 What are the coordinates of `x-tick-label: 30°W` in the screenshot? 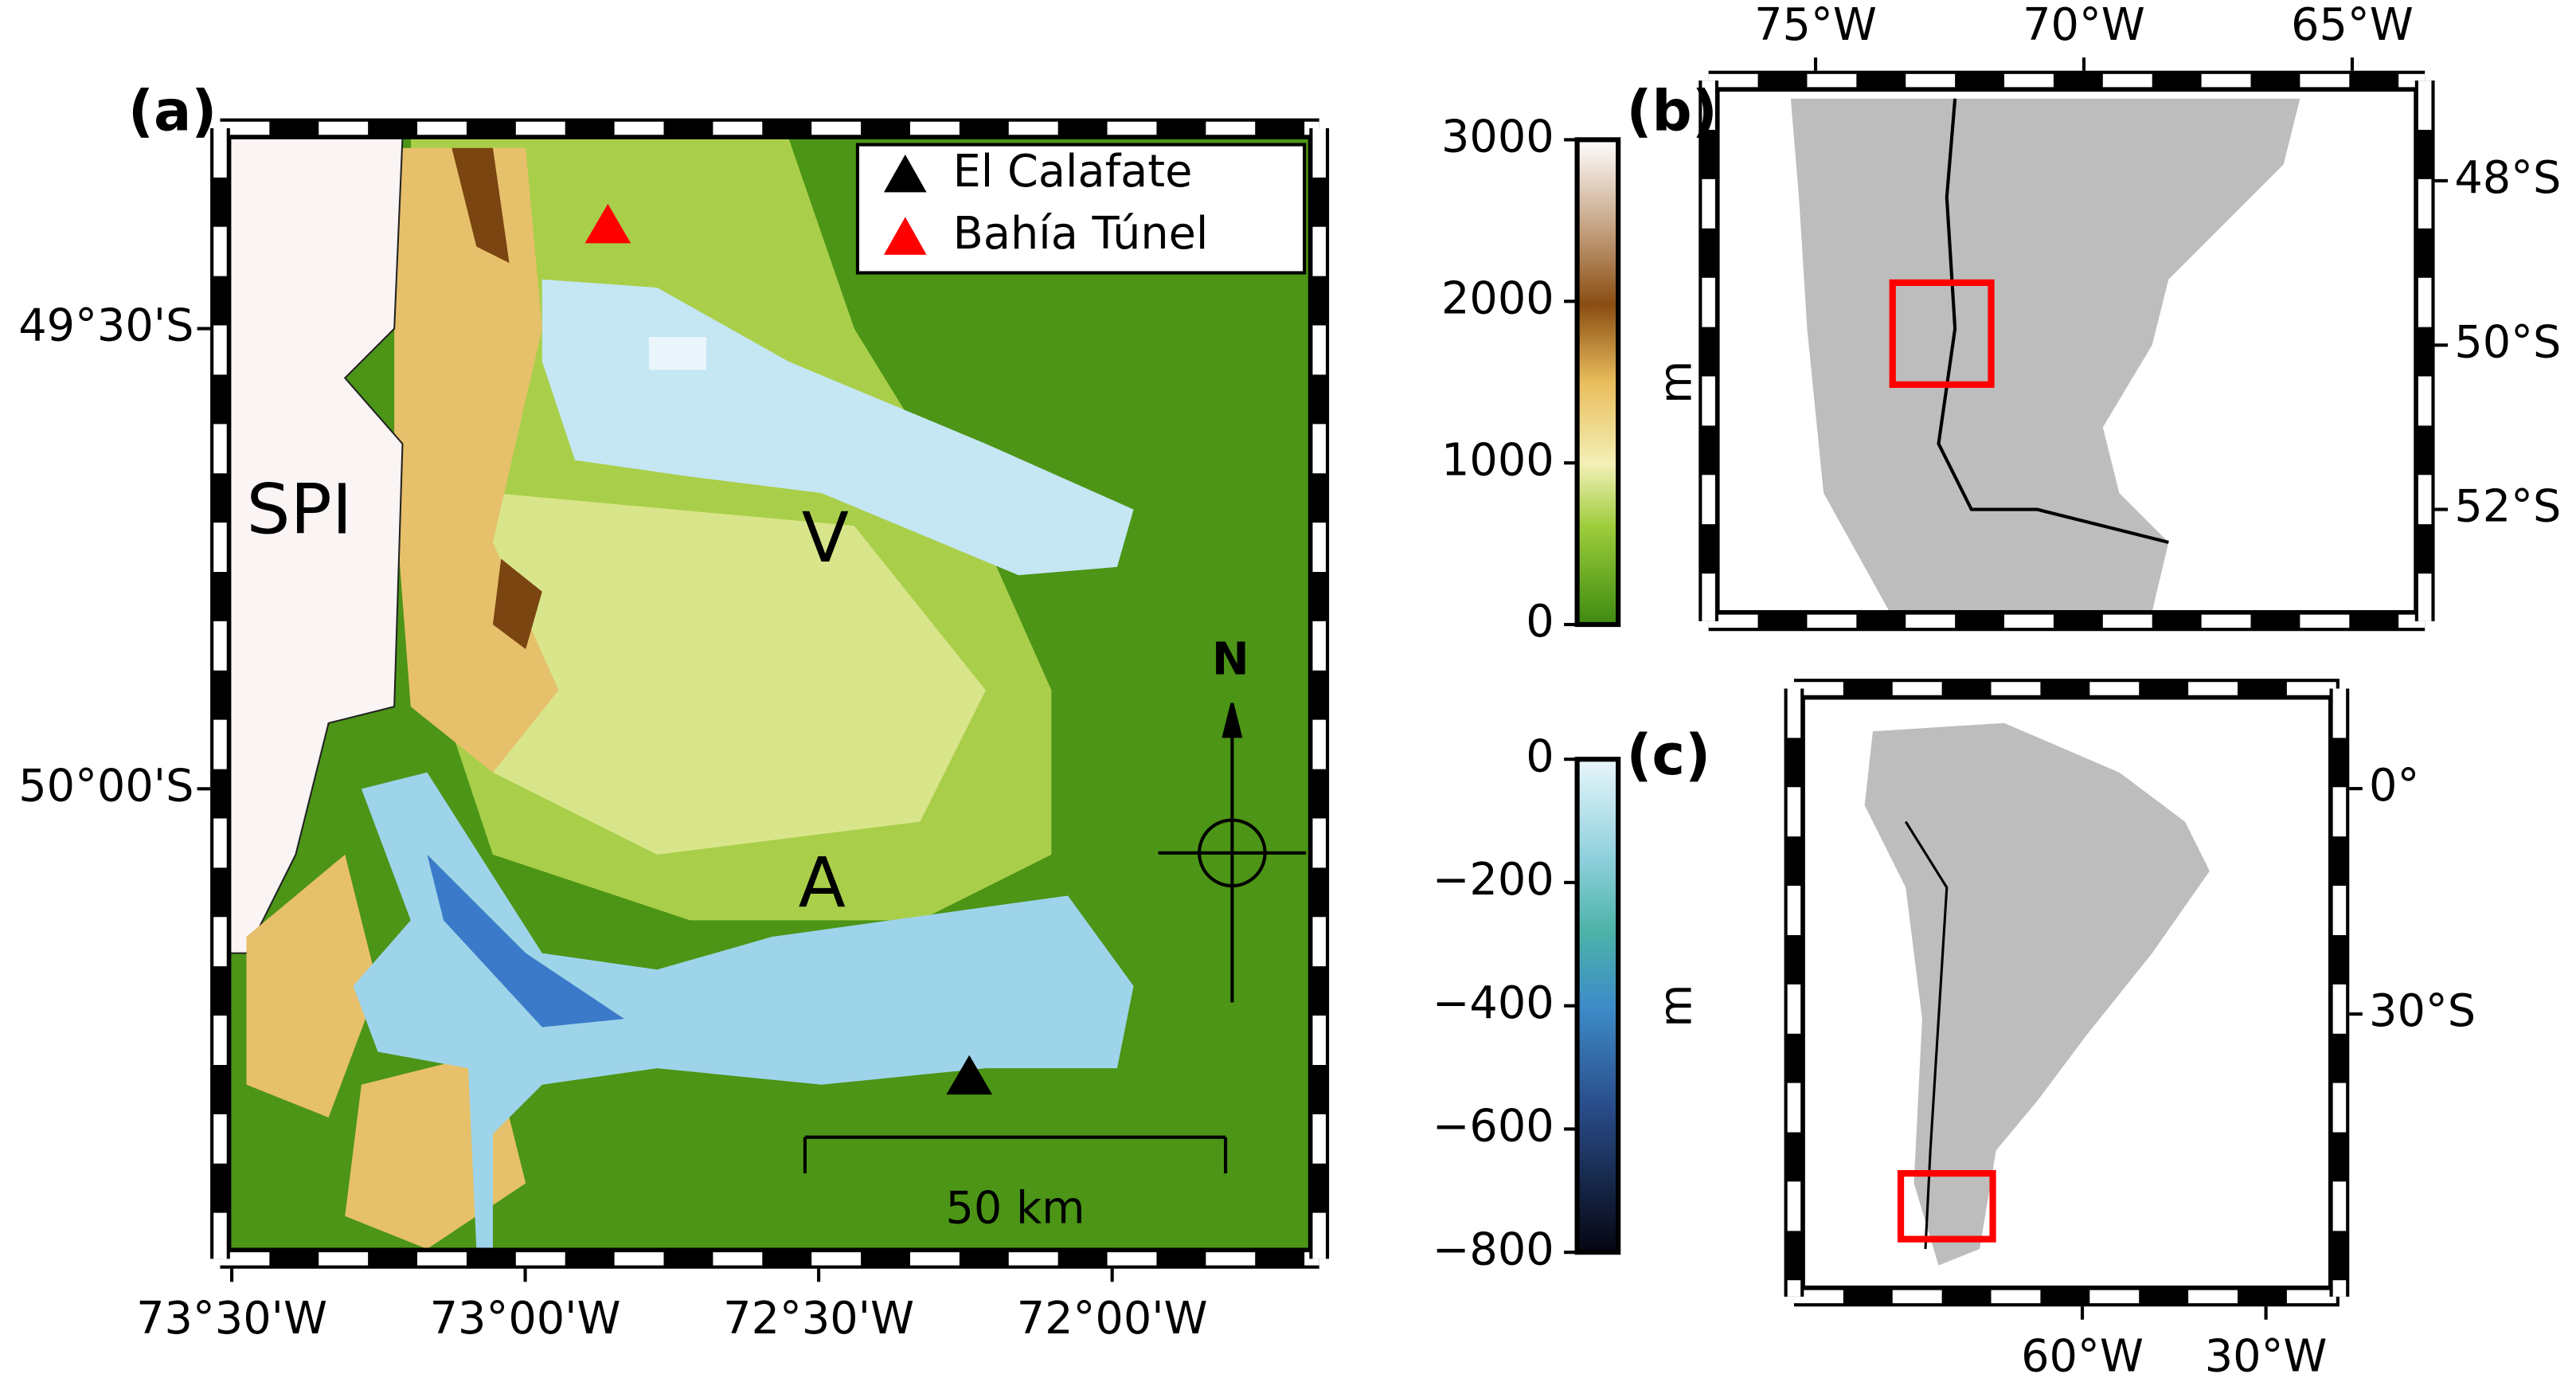 It's located at (2267, 1354).